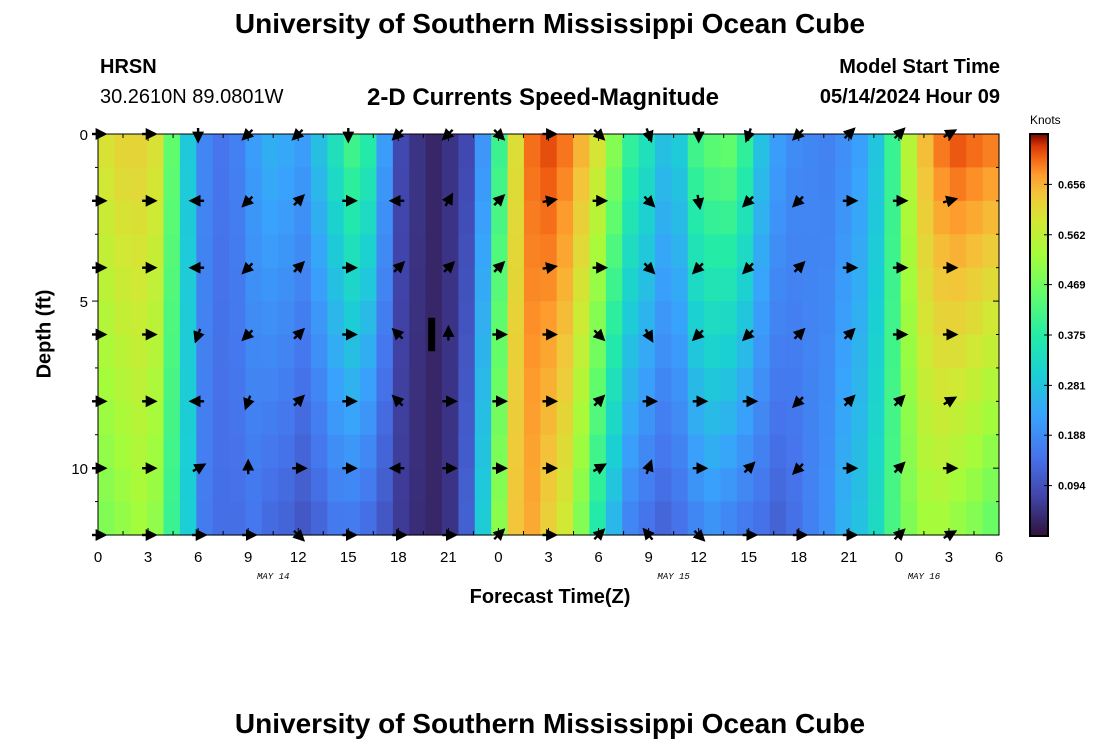 The height and width of the screenshot is (750, 1100). I want to click on colorbar-ticks: 0.656 0.562 0.469 0.375 0.281 0.188 0.094, so click(1065, 336).